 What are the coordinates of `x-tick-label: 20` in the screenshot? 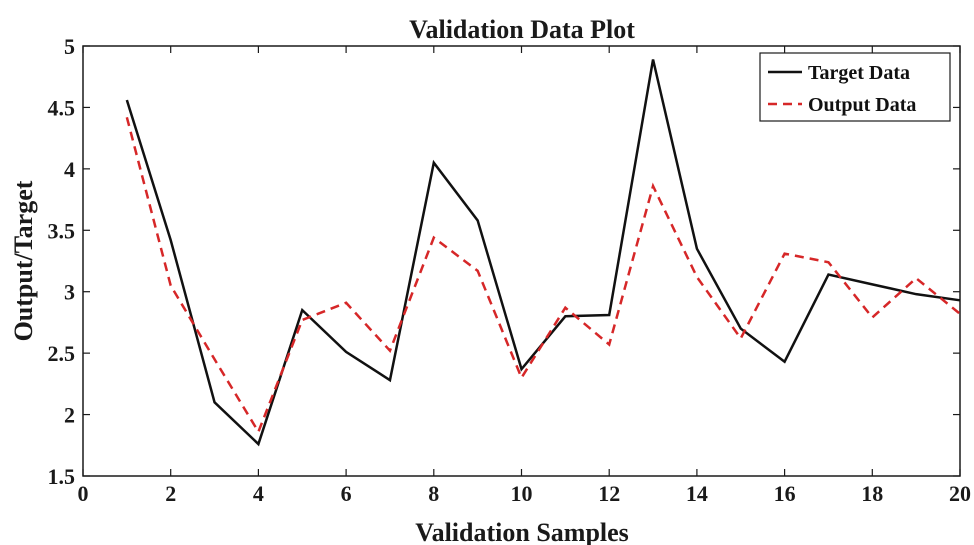 It's located at (960, 493).